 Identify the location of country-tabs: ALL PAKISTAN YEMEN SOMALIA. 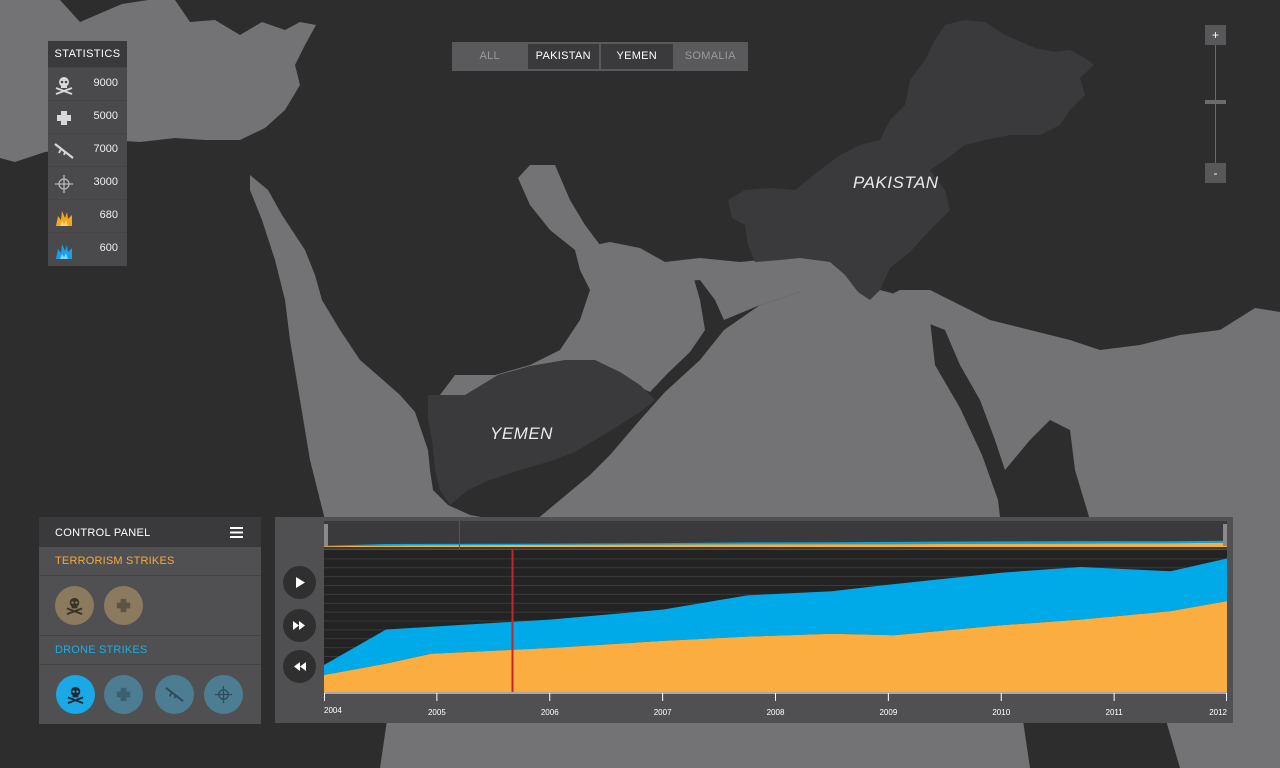
(600, 56).